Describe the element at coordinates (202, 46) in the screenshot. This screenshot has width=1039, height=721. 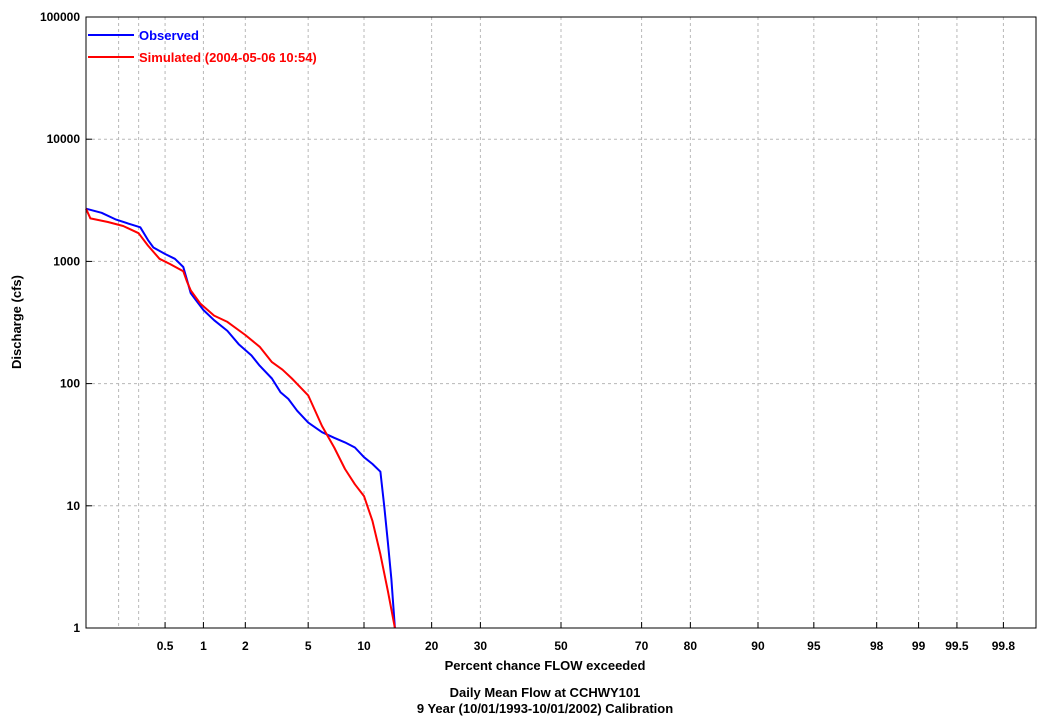
I see `legend: Observed Simulated (2004-05-06 10:54)` at that location.